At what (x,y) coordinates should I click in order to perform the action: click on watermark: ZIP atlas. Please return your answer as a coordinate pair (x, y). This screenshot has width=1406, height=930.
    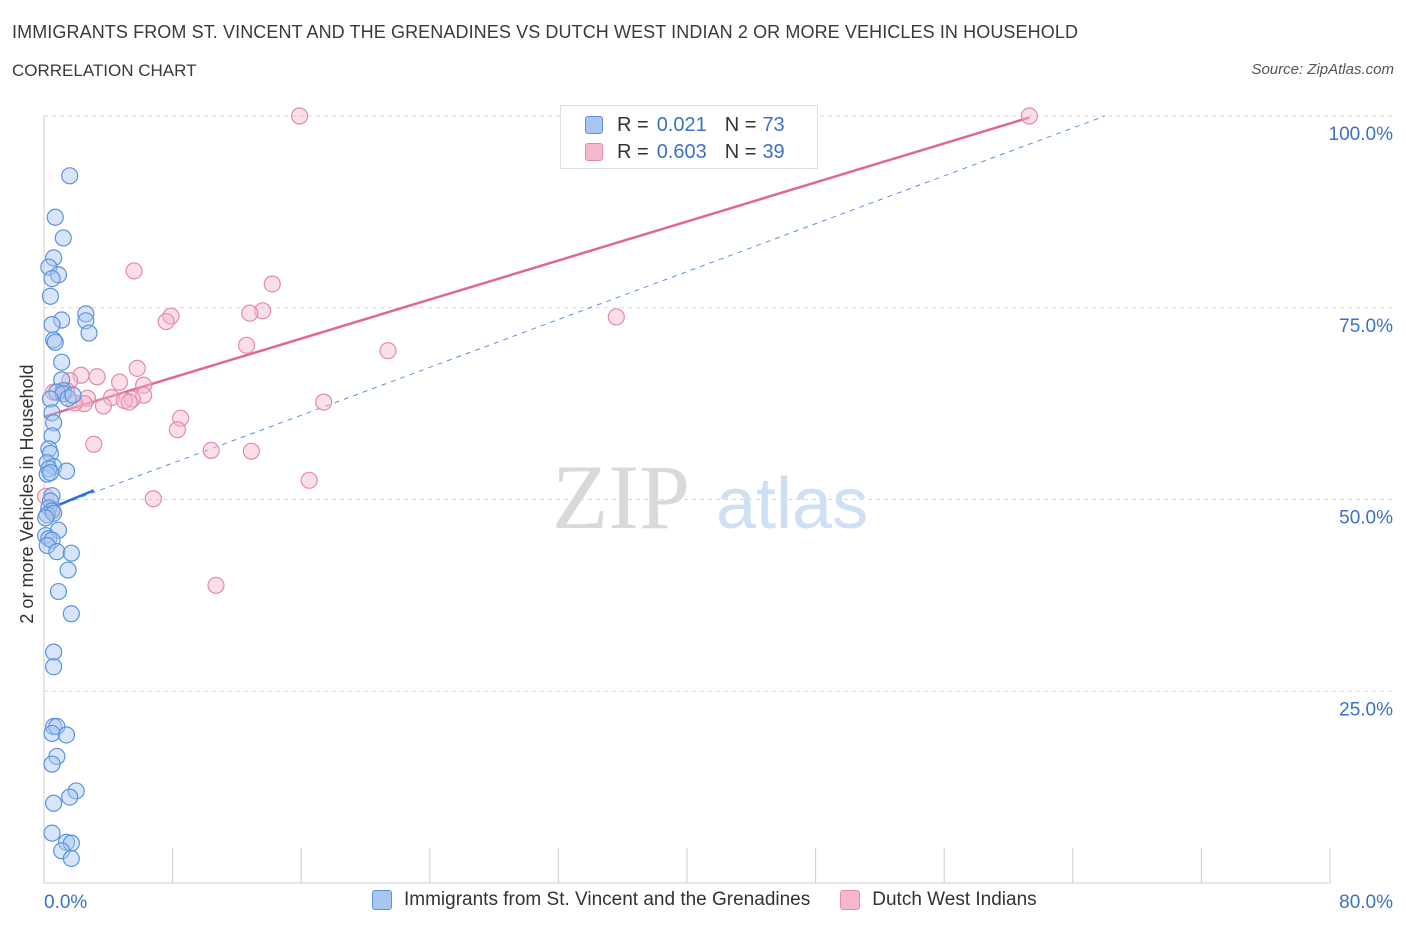
    Looking at the image, I should click on (710, 497).